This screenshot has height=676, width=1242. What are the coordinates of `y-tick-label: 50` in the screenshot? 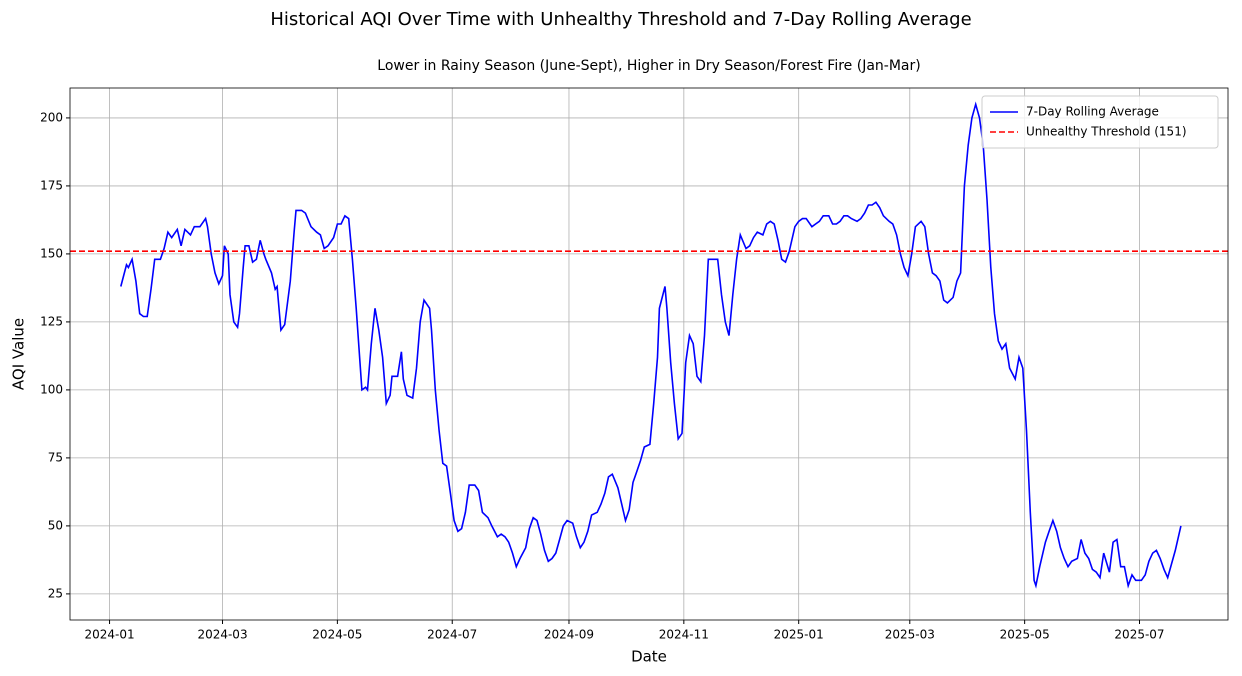 It's located at (55, 525).